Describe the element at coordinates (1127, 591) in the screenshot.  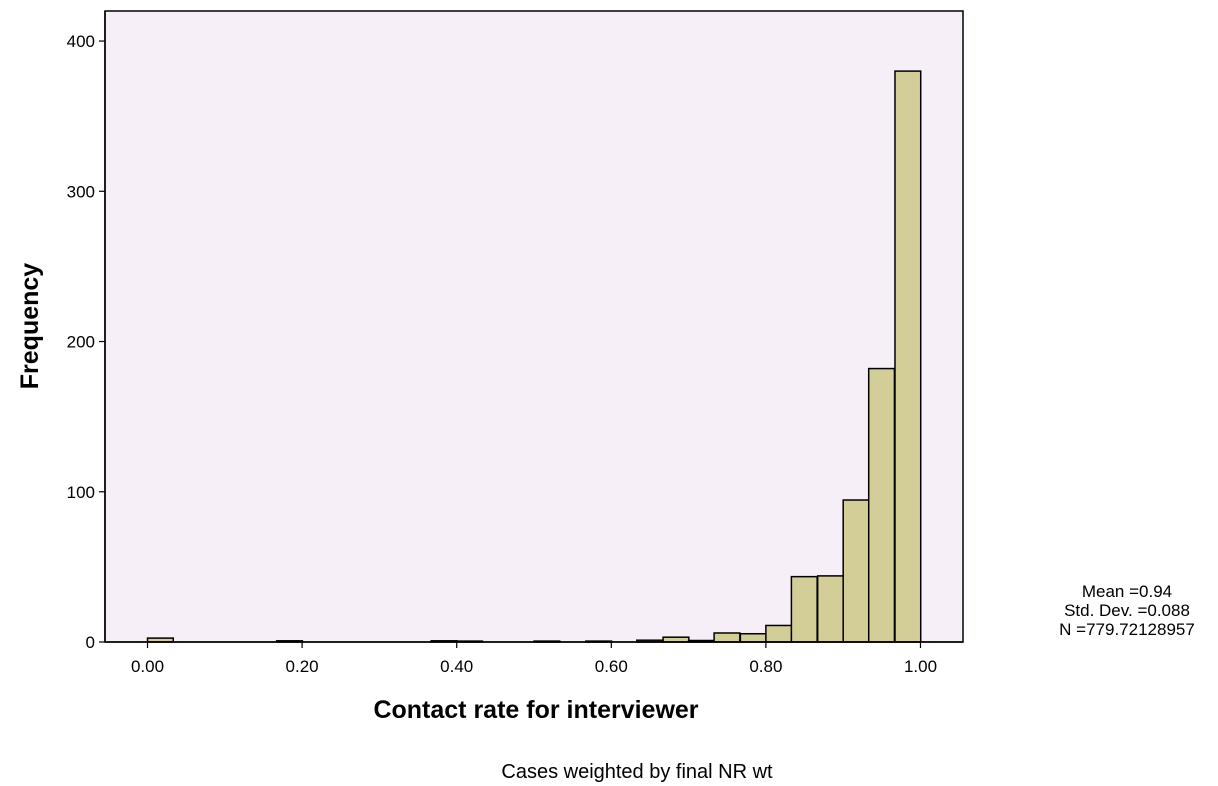
I see `stat-mean: Mean =0.94` at that location.